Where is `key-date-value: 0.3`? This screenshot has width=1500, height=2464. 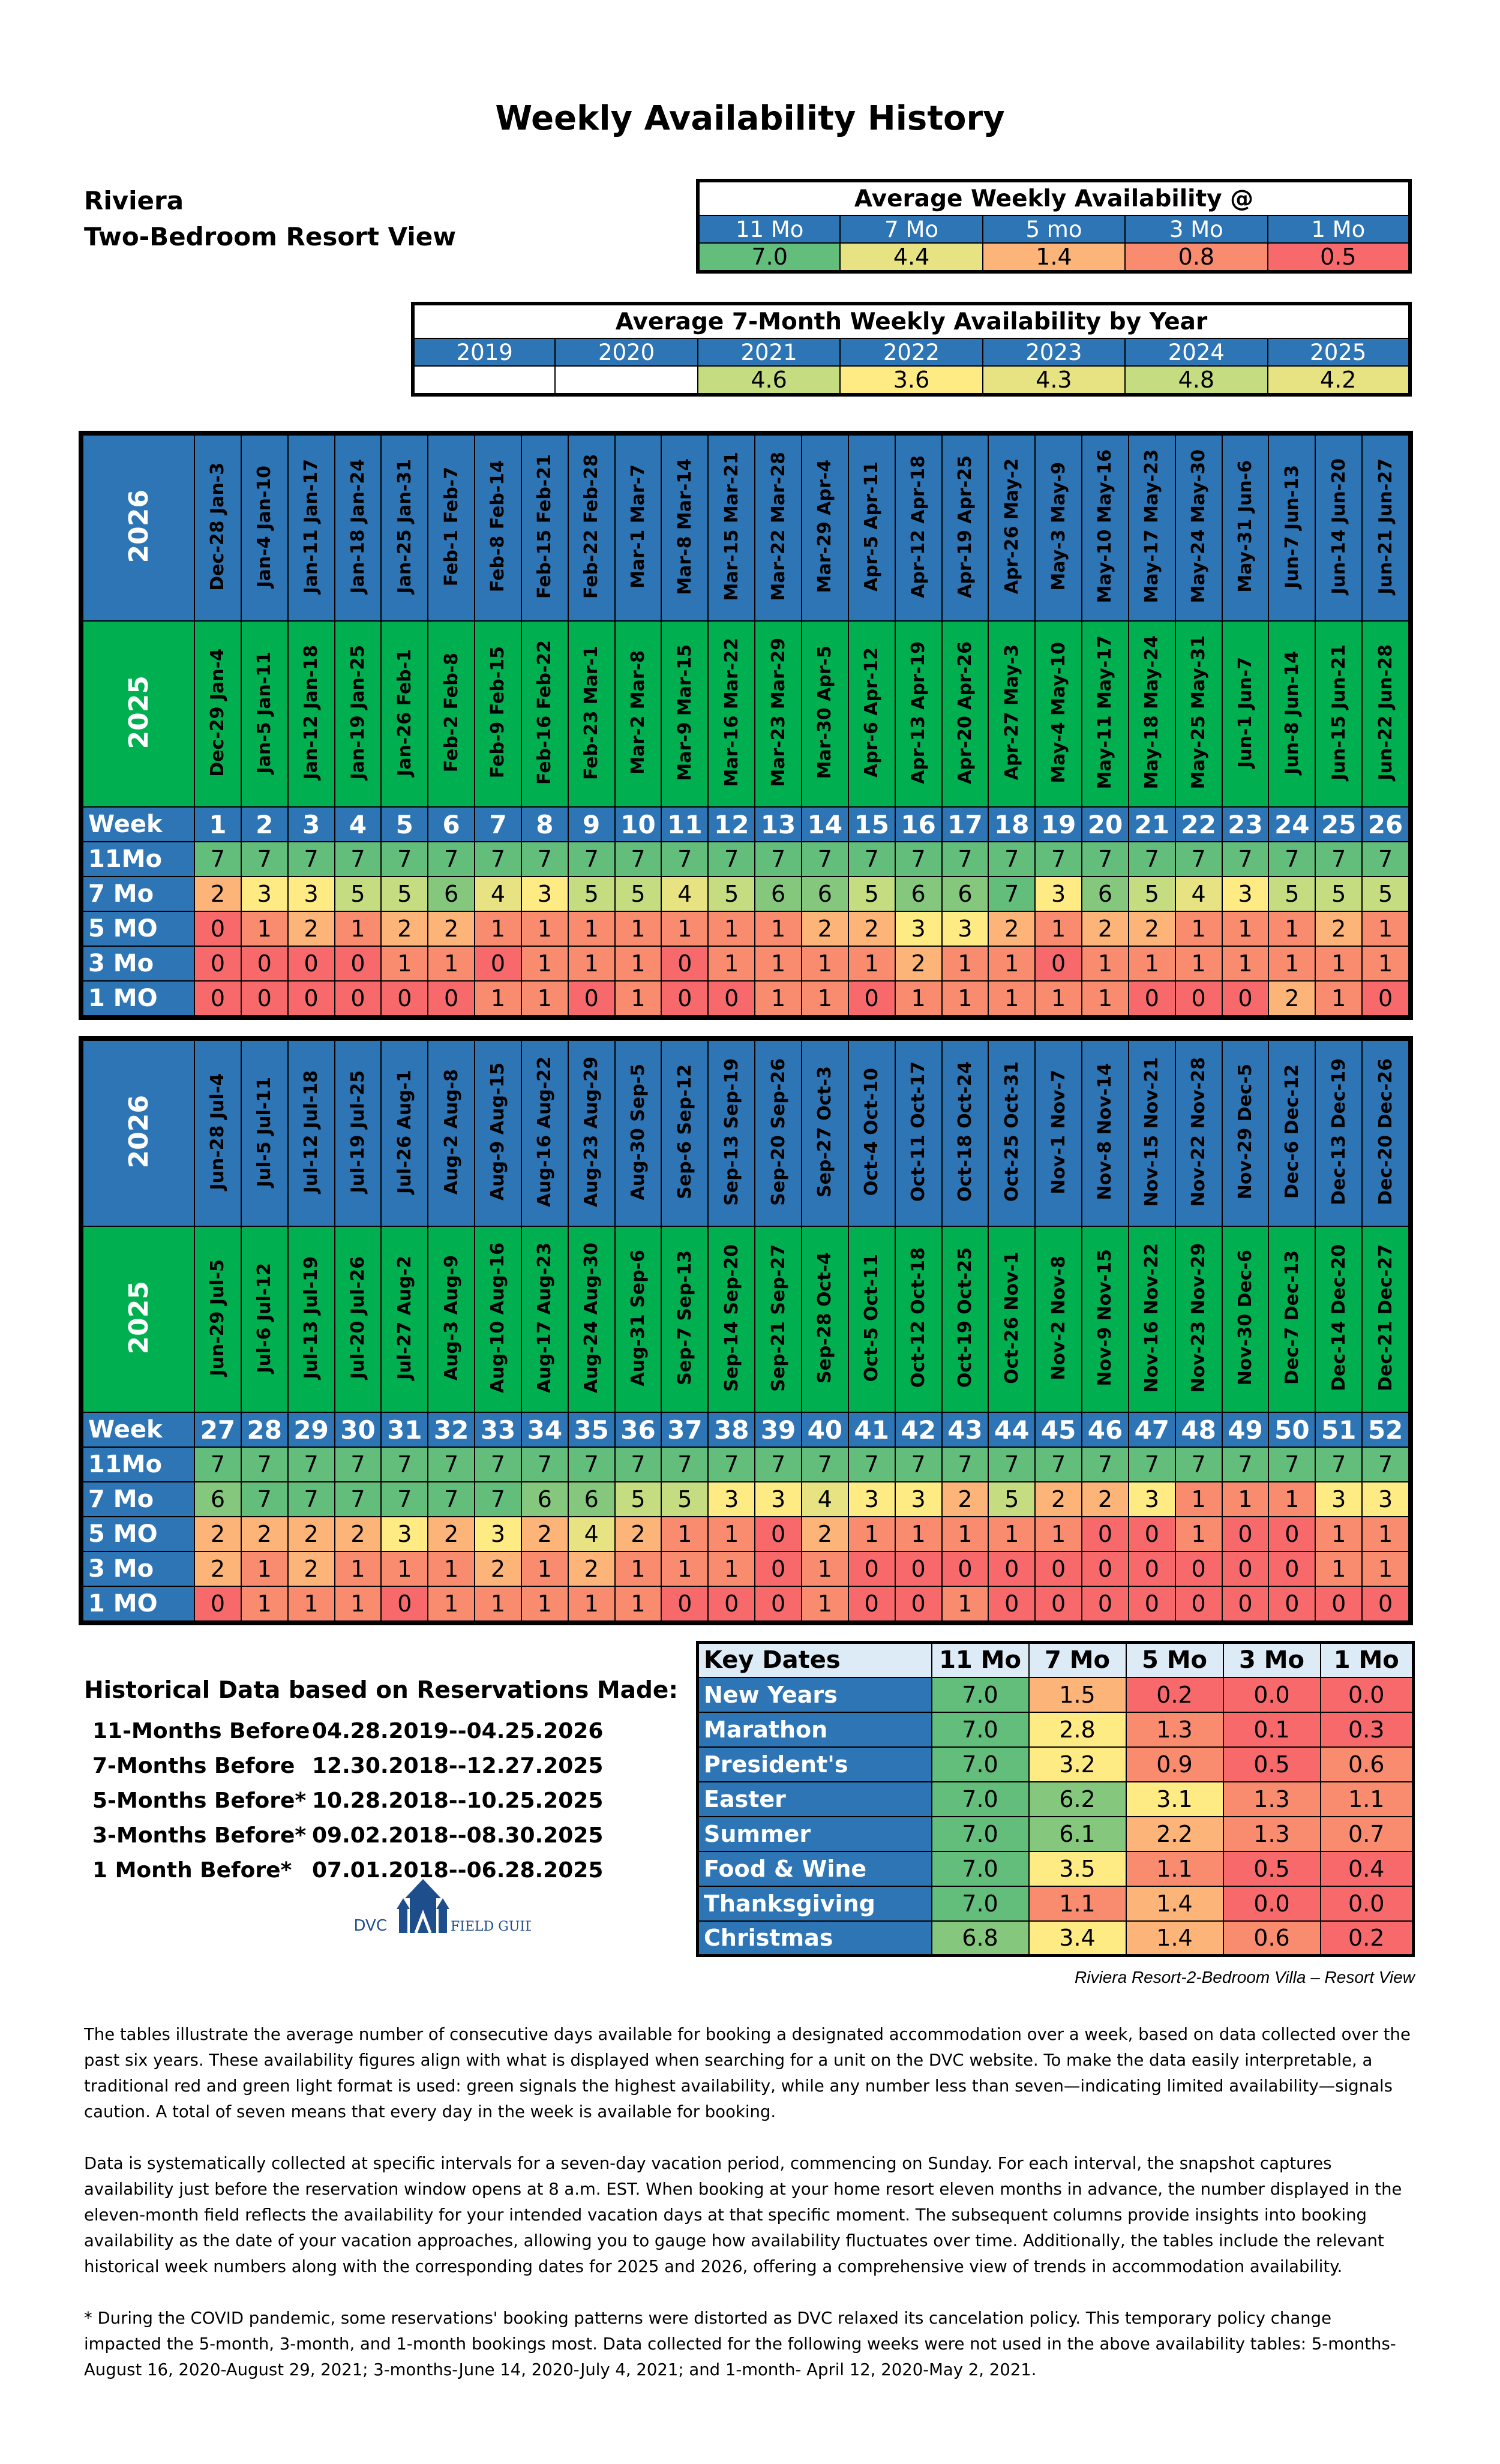 key-date-value: 0.3 is located at coordinates (1366, 1729).